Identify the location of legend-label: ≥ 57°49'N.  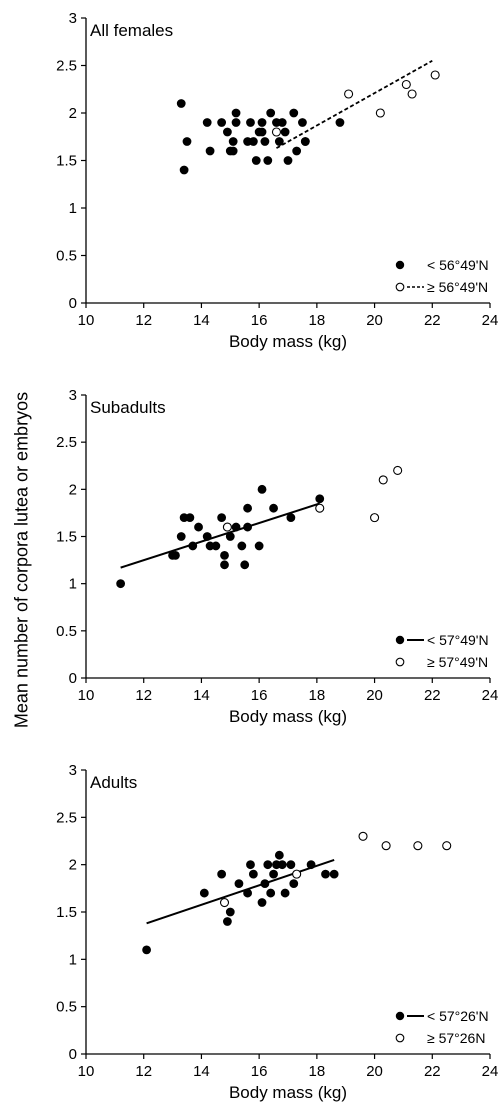
(457, 662).